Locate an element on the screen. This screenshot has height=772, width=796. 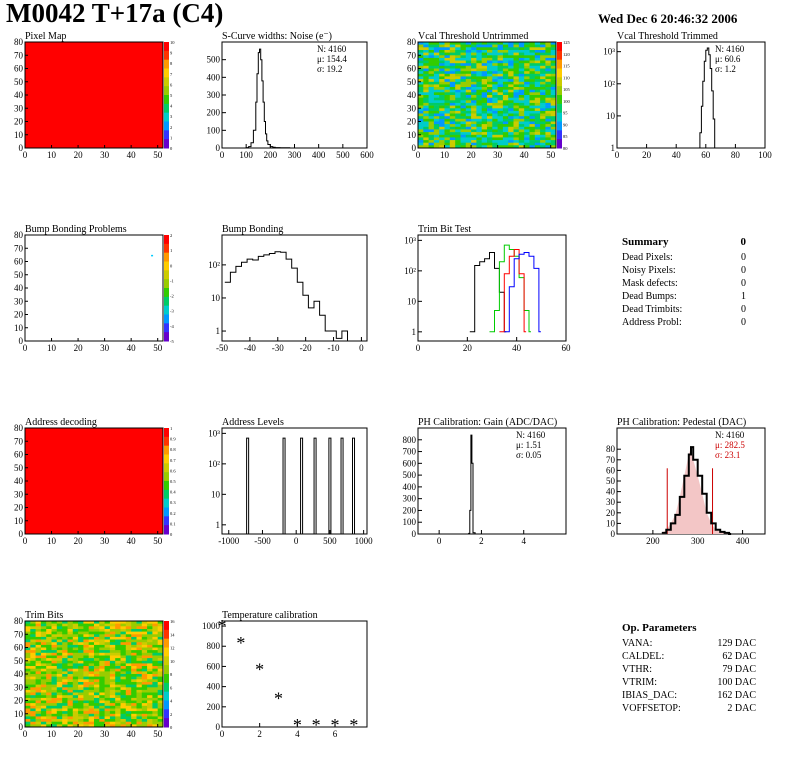
plot-title: Trim Bit Test is located at coordinates (444, 229).